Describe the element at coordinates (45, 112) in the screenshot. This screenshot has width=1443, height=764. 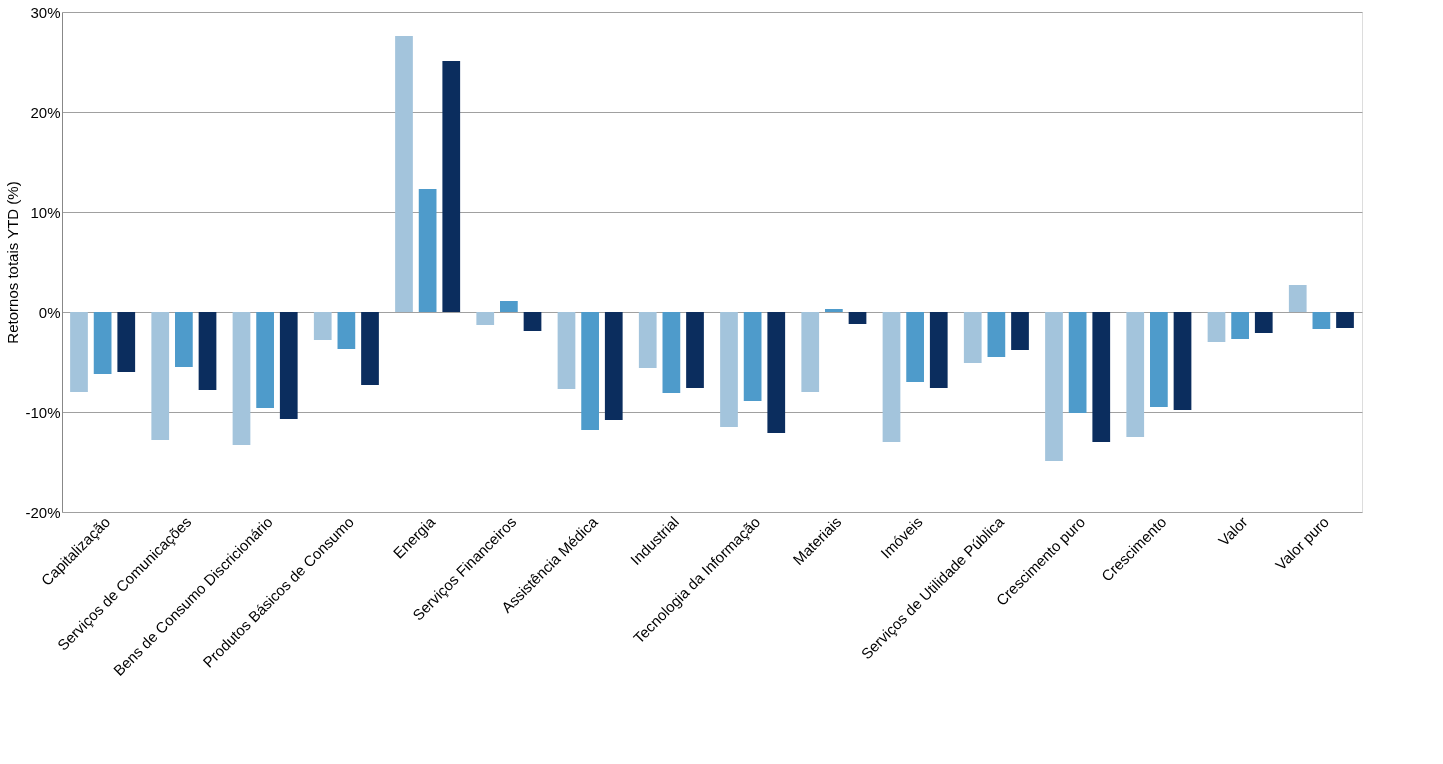
I see `y-tick-label: 20%` at that location.